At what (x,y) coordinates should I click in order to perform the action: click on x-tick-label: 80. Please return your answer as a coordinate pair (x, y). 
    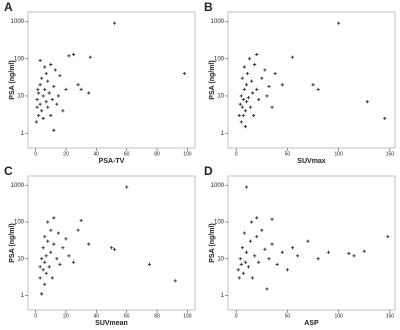
    Looking at the image, I should click on (157, 154).